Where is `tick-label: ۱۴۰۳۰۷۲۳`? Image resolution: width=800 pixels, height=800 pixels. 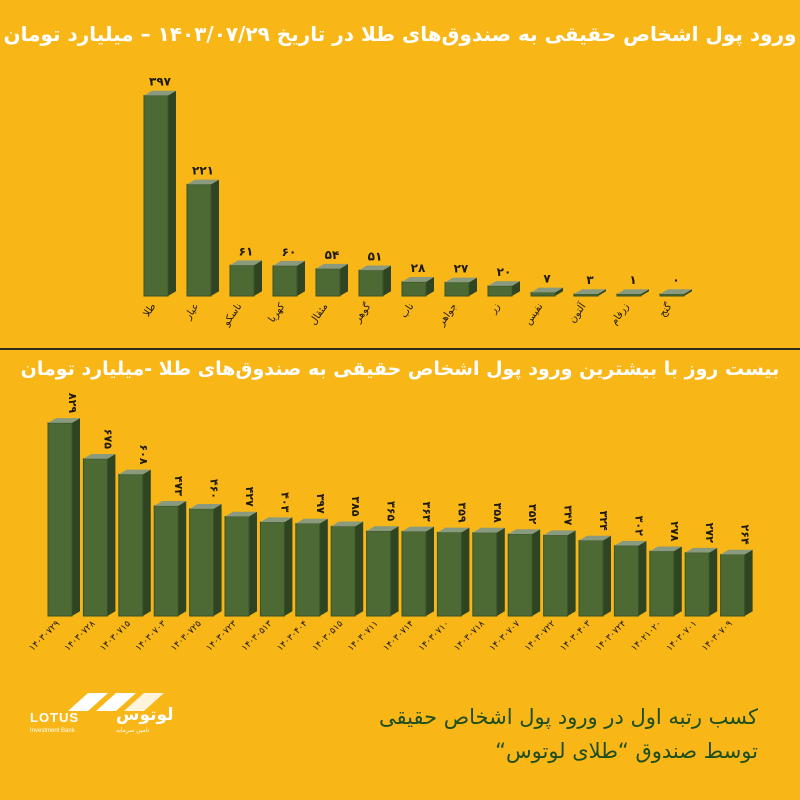
tick-label: ۱۴۰۳۰۷۲۳ is located at coordinates (222, 636).